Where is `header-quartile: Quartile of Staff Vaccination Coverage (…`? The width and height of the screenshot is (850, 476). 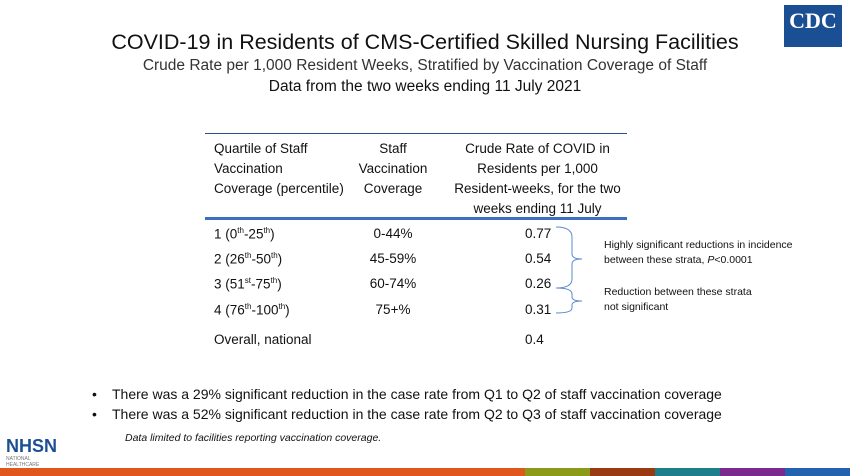 header-quartile: Quartile of Staff Vaccination Coverage (… is located at coordinates (279, 168).